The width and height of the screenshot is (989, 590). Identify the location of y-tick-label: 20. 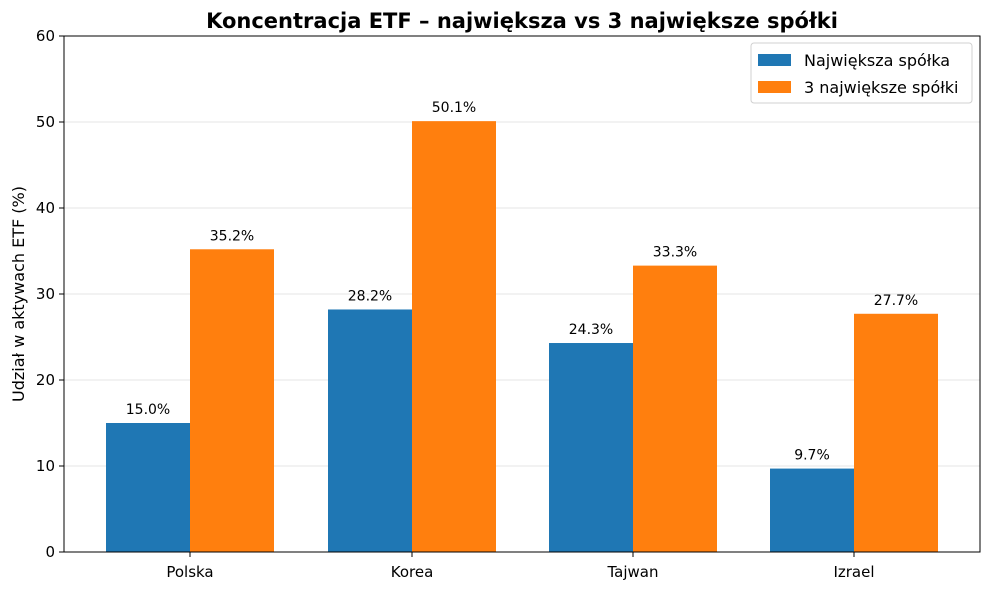
(45, 380).